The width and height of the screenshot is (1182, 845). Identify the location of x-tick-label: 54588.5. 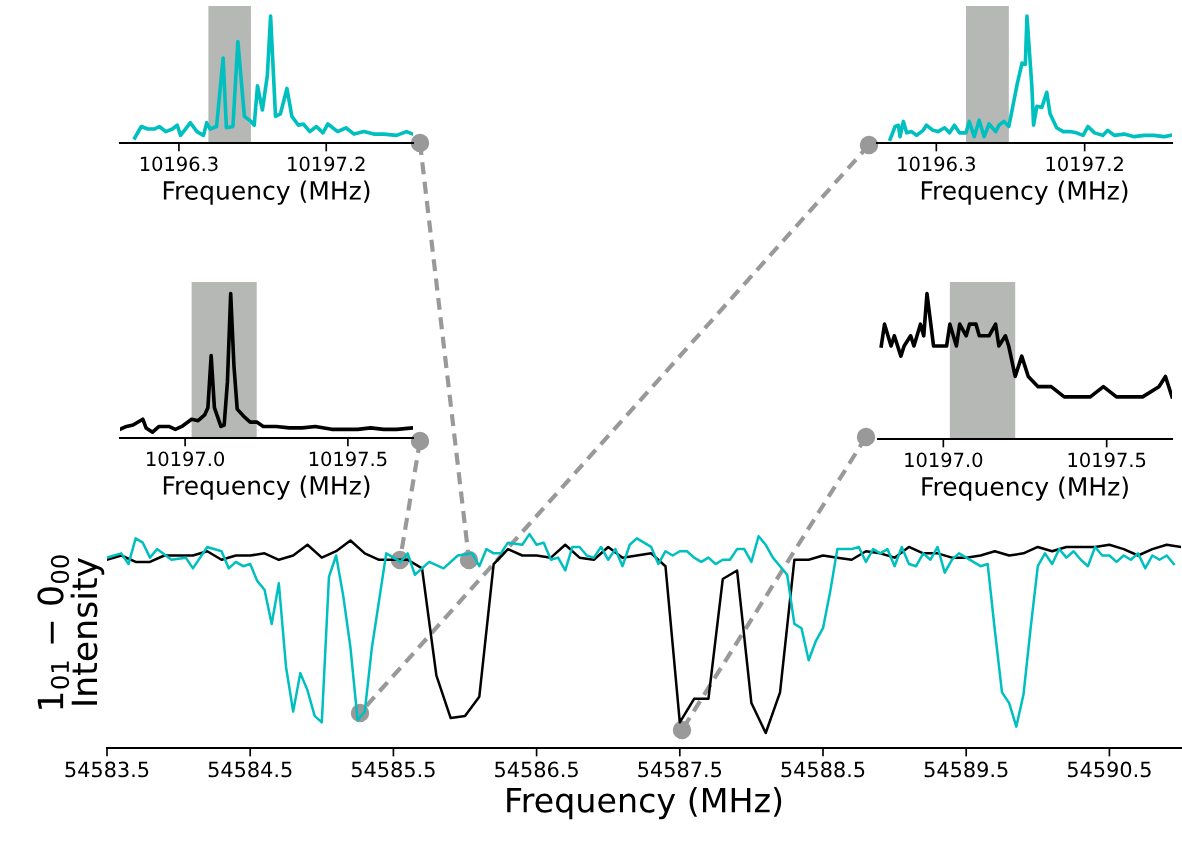
(823, 769).